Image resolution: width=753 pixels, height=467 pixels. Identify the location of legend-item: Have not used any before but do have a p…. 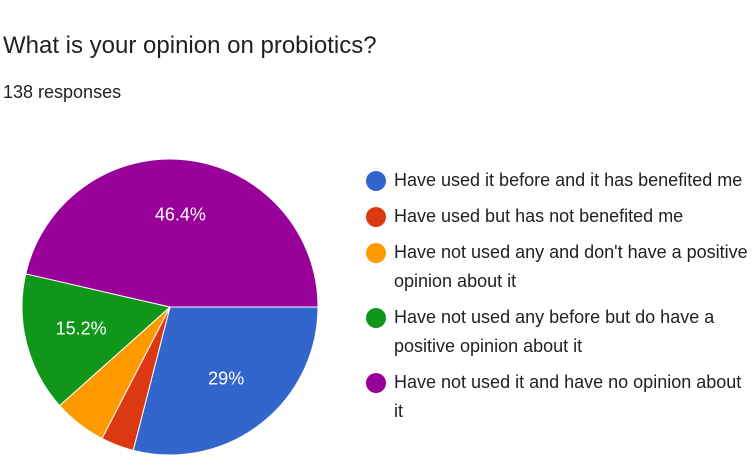
(559, 332).